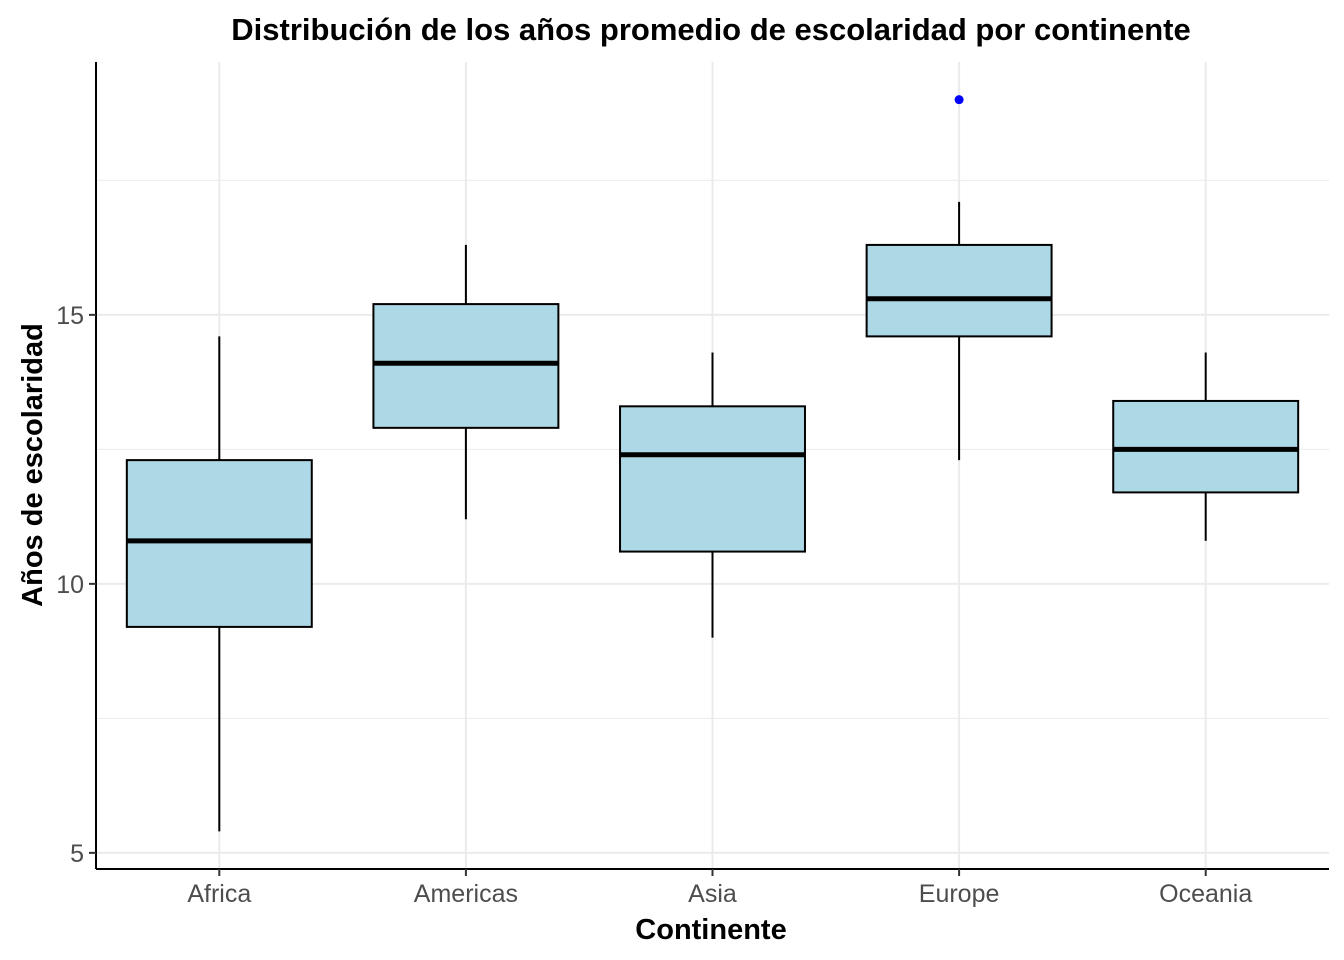 The image size is (1344, 960). I want to click on x-axis-title: Continente, so click(710, 930).